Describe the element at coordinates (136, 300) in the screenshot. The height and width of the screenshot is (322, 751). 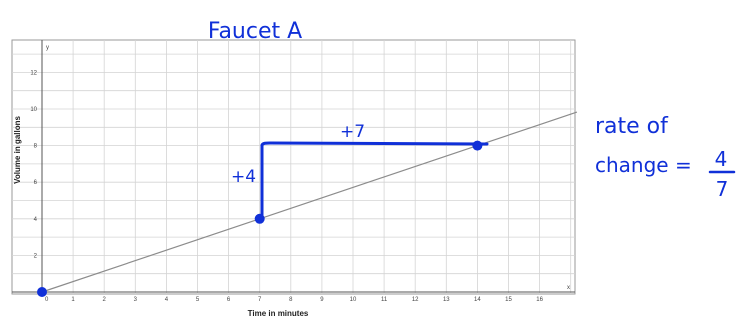
I see `x-tick-label: 3` at that location.